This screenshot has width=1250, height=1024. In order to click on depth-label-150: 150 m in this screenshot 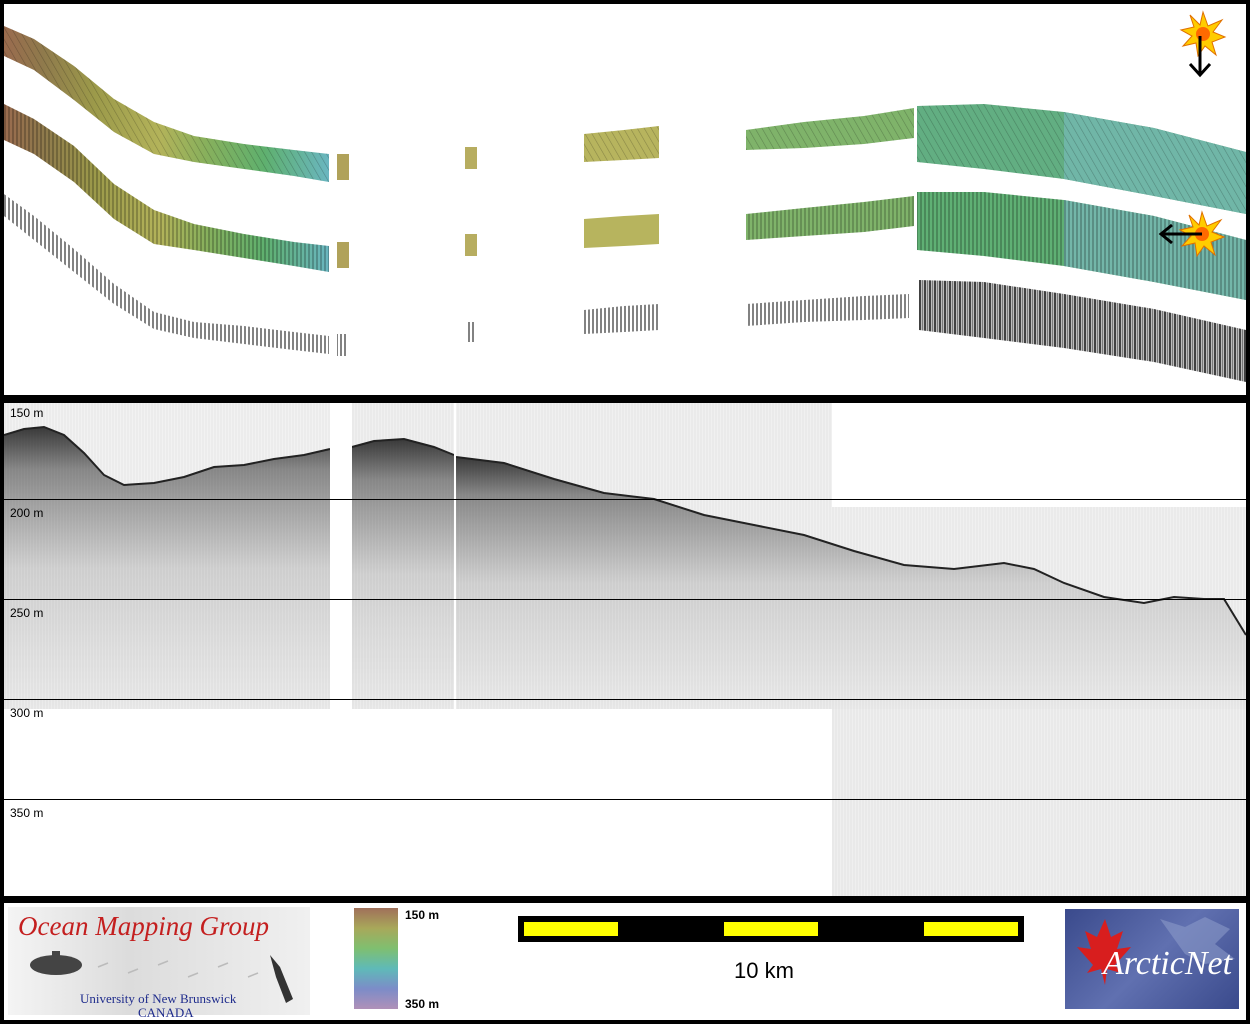, I will do `click(27, 413)`.